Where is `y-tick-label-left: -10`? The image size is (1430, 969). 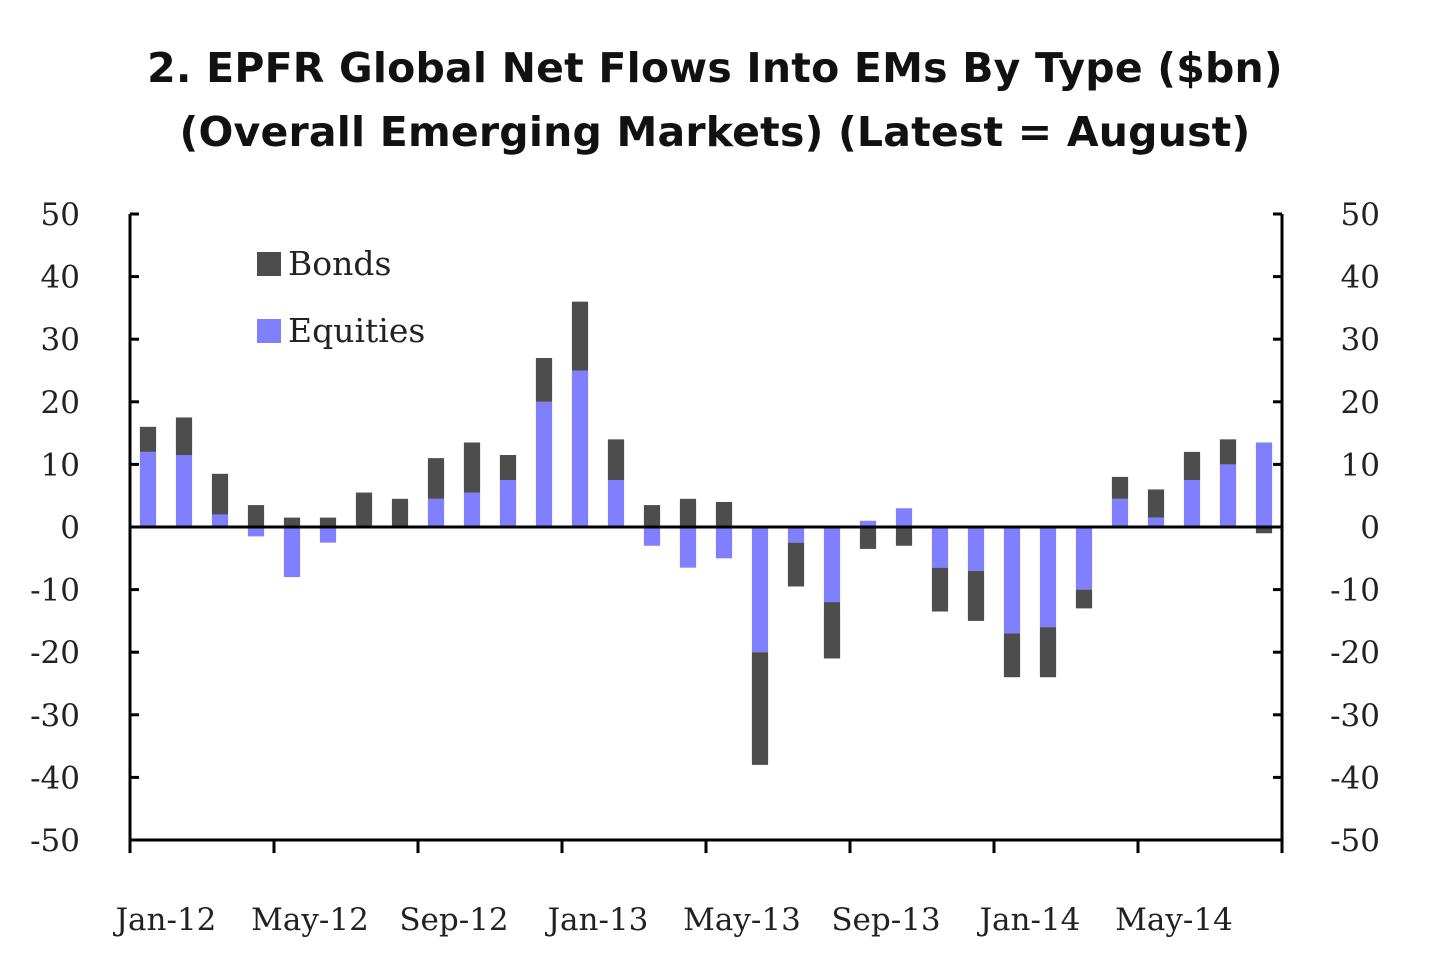 y-tick-label-left: -10 is located at coordinates (55, 591).